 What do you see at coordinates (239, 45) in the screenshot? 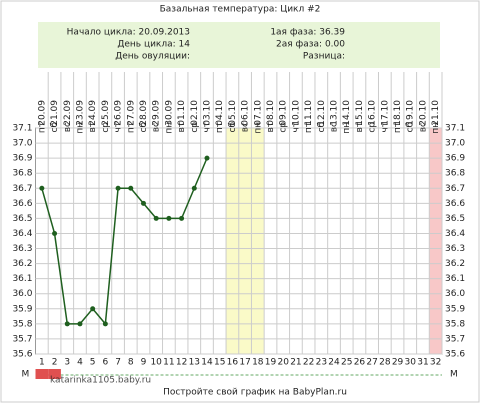
I see `info-box` at bounding box center [239, 45].